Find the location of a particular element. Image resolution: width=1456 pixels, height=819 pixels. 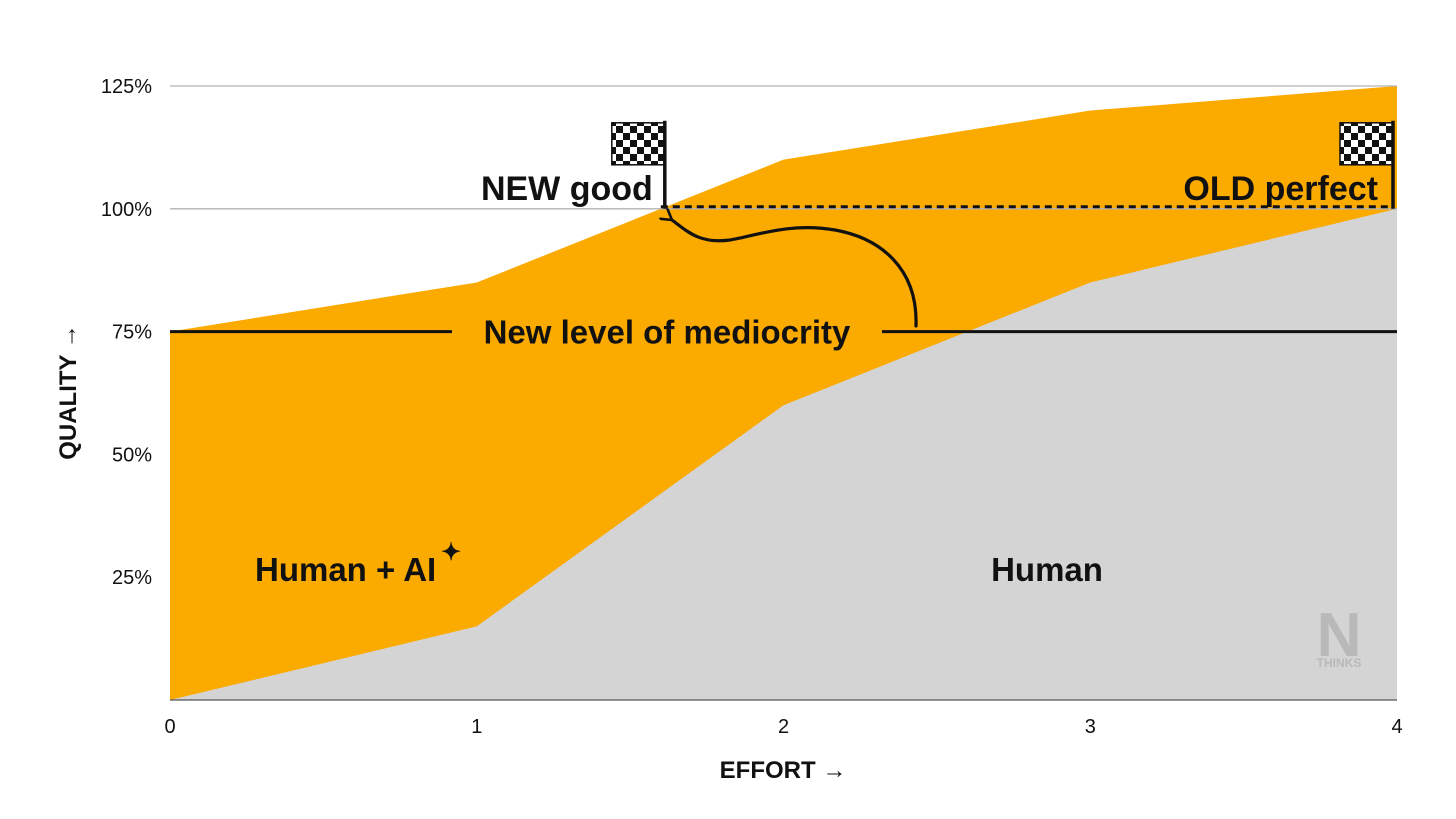

y-axis-label: QUALITY → is located at coordinates (68, 392).